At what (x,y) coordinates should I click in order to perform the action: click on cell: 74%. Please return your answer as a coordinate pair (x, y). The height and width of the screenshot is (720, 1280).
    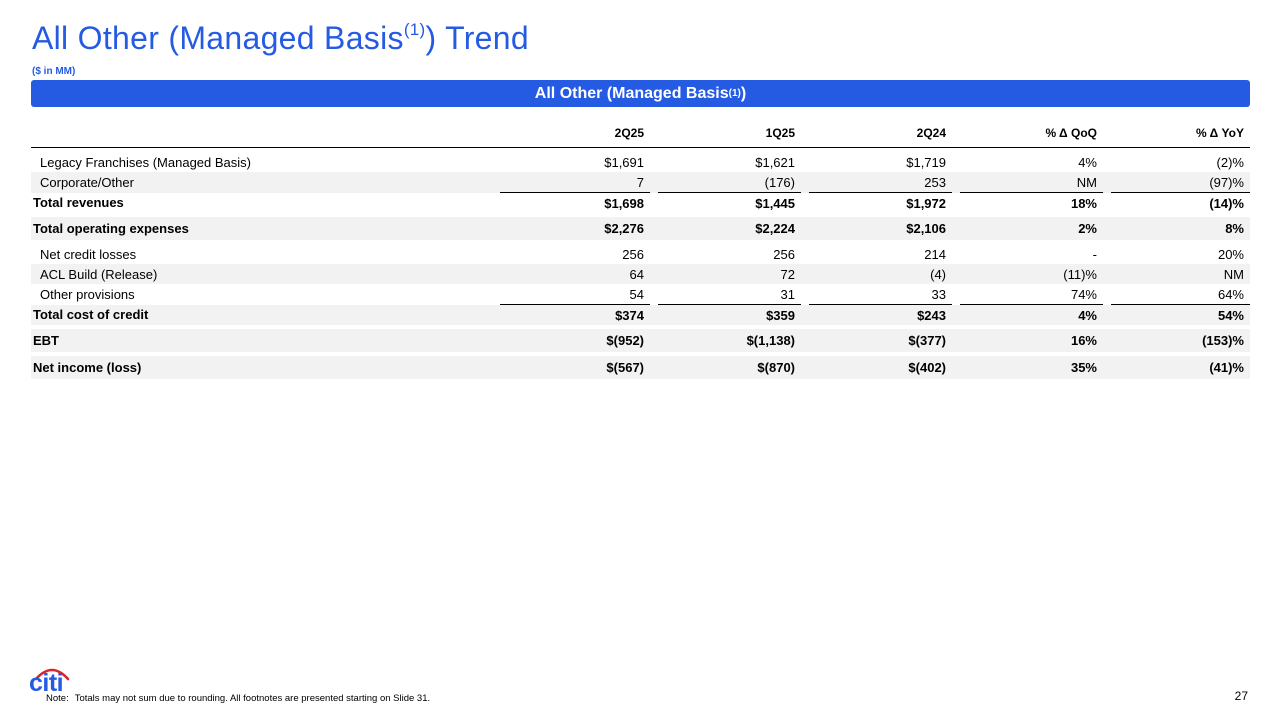
    Looking at the image, I should click on (1031, 294).